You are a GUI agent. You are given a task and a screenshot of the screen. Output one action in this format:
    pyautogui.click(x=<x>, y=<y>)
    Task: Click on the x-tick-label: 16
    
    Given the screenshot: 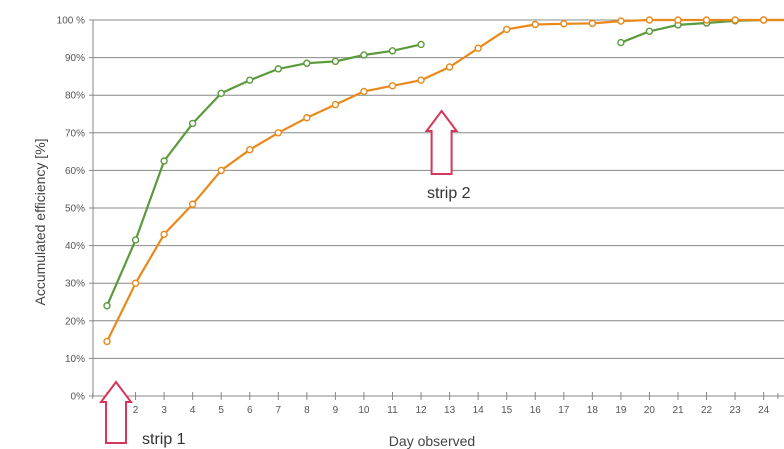 What is the action you would take?
    pyautogui.click(x=536, y=410)
    